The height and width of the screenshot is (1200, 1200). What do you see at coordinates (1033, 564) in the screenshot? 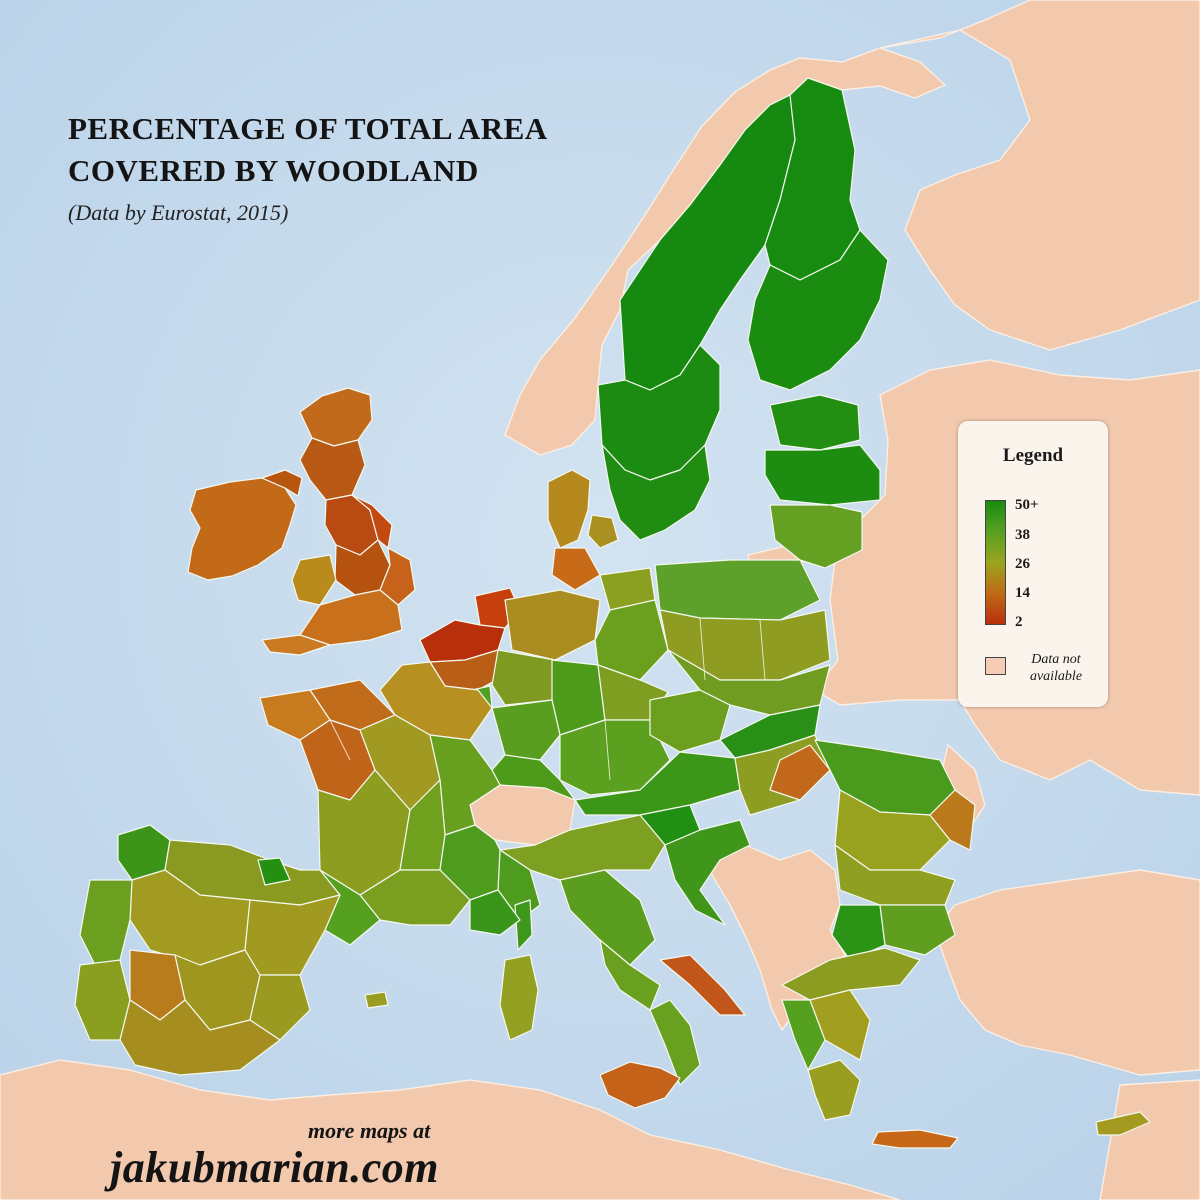
I see `legend-panel: Legend 50+ 38 26 14 2 Data not available` at bounding box center [1033, 564].